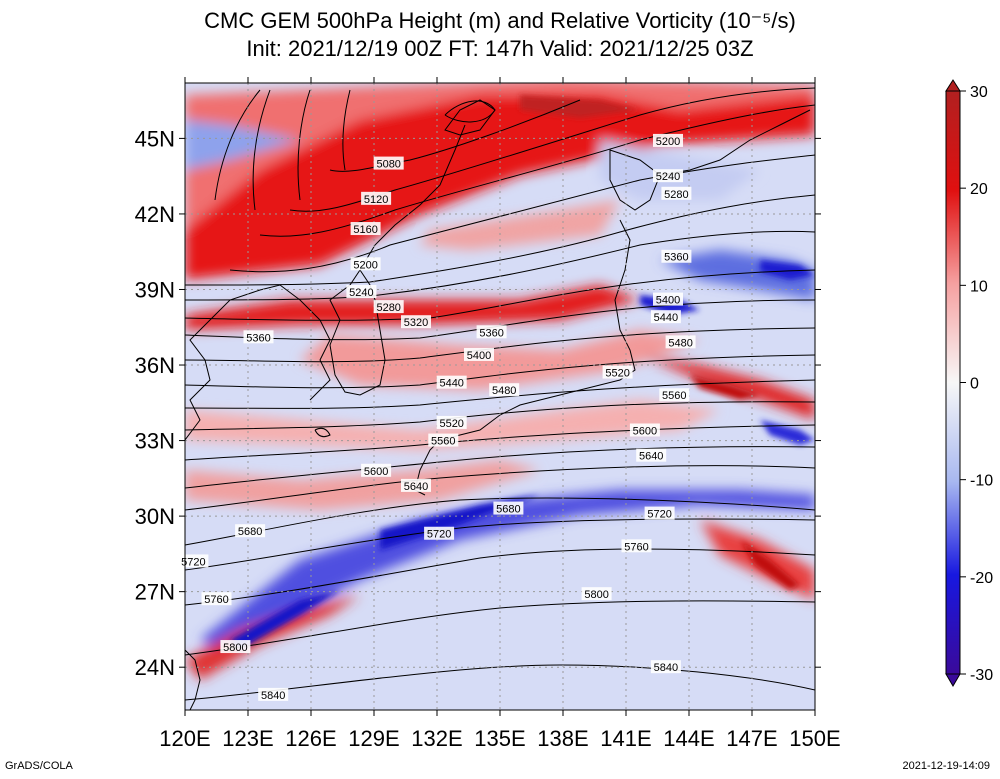 The height and width of the screenshot is (779, 1000). What do you see at coordinates (953, 382) in the screenshot?
I see `colorbar-gradient` at bounding box center [953, 382].